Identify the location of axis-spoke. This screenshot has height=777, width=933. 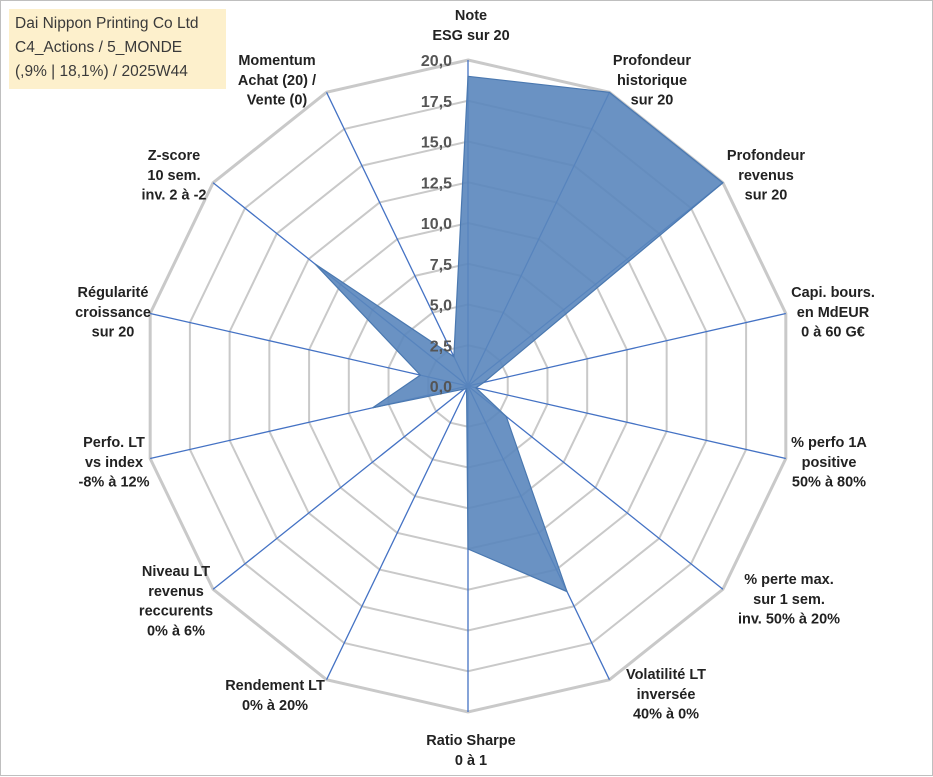
(397, 533).